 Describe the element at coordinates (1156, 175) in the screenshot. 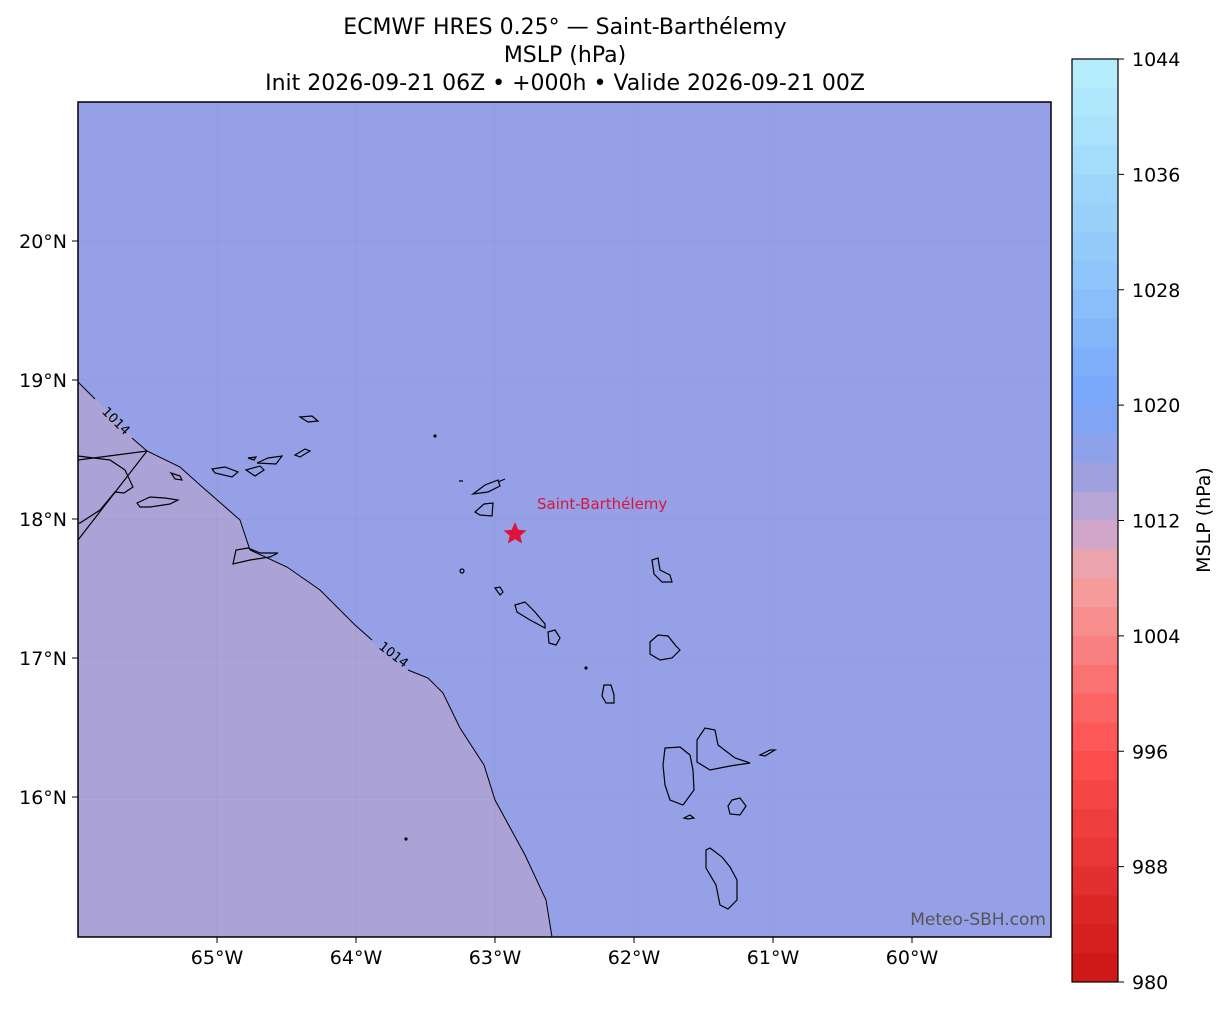

I see `colorbar-tick-label: 1036` at that location.